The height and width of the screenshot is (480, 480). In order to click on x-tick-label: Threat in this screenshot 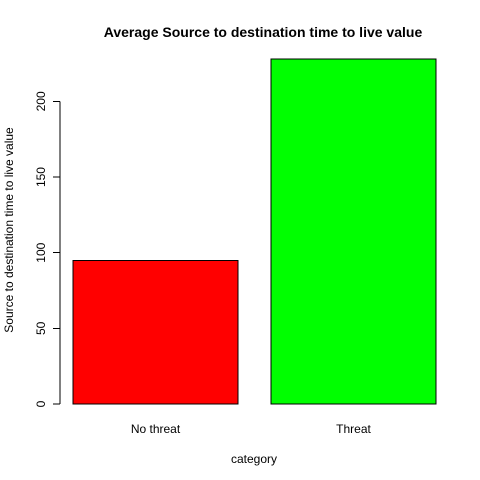, I will do `click(353, 429)`.